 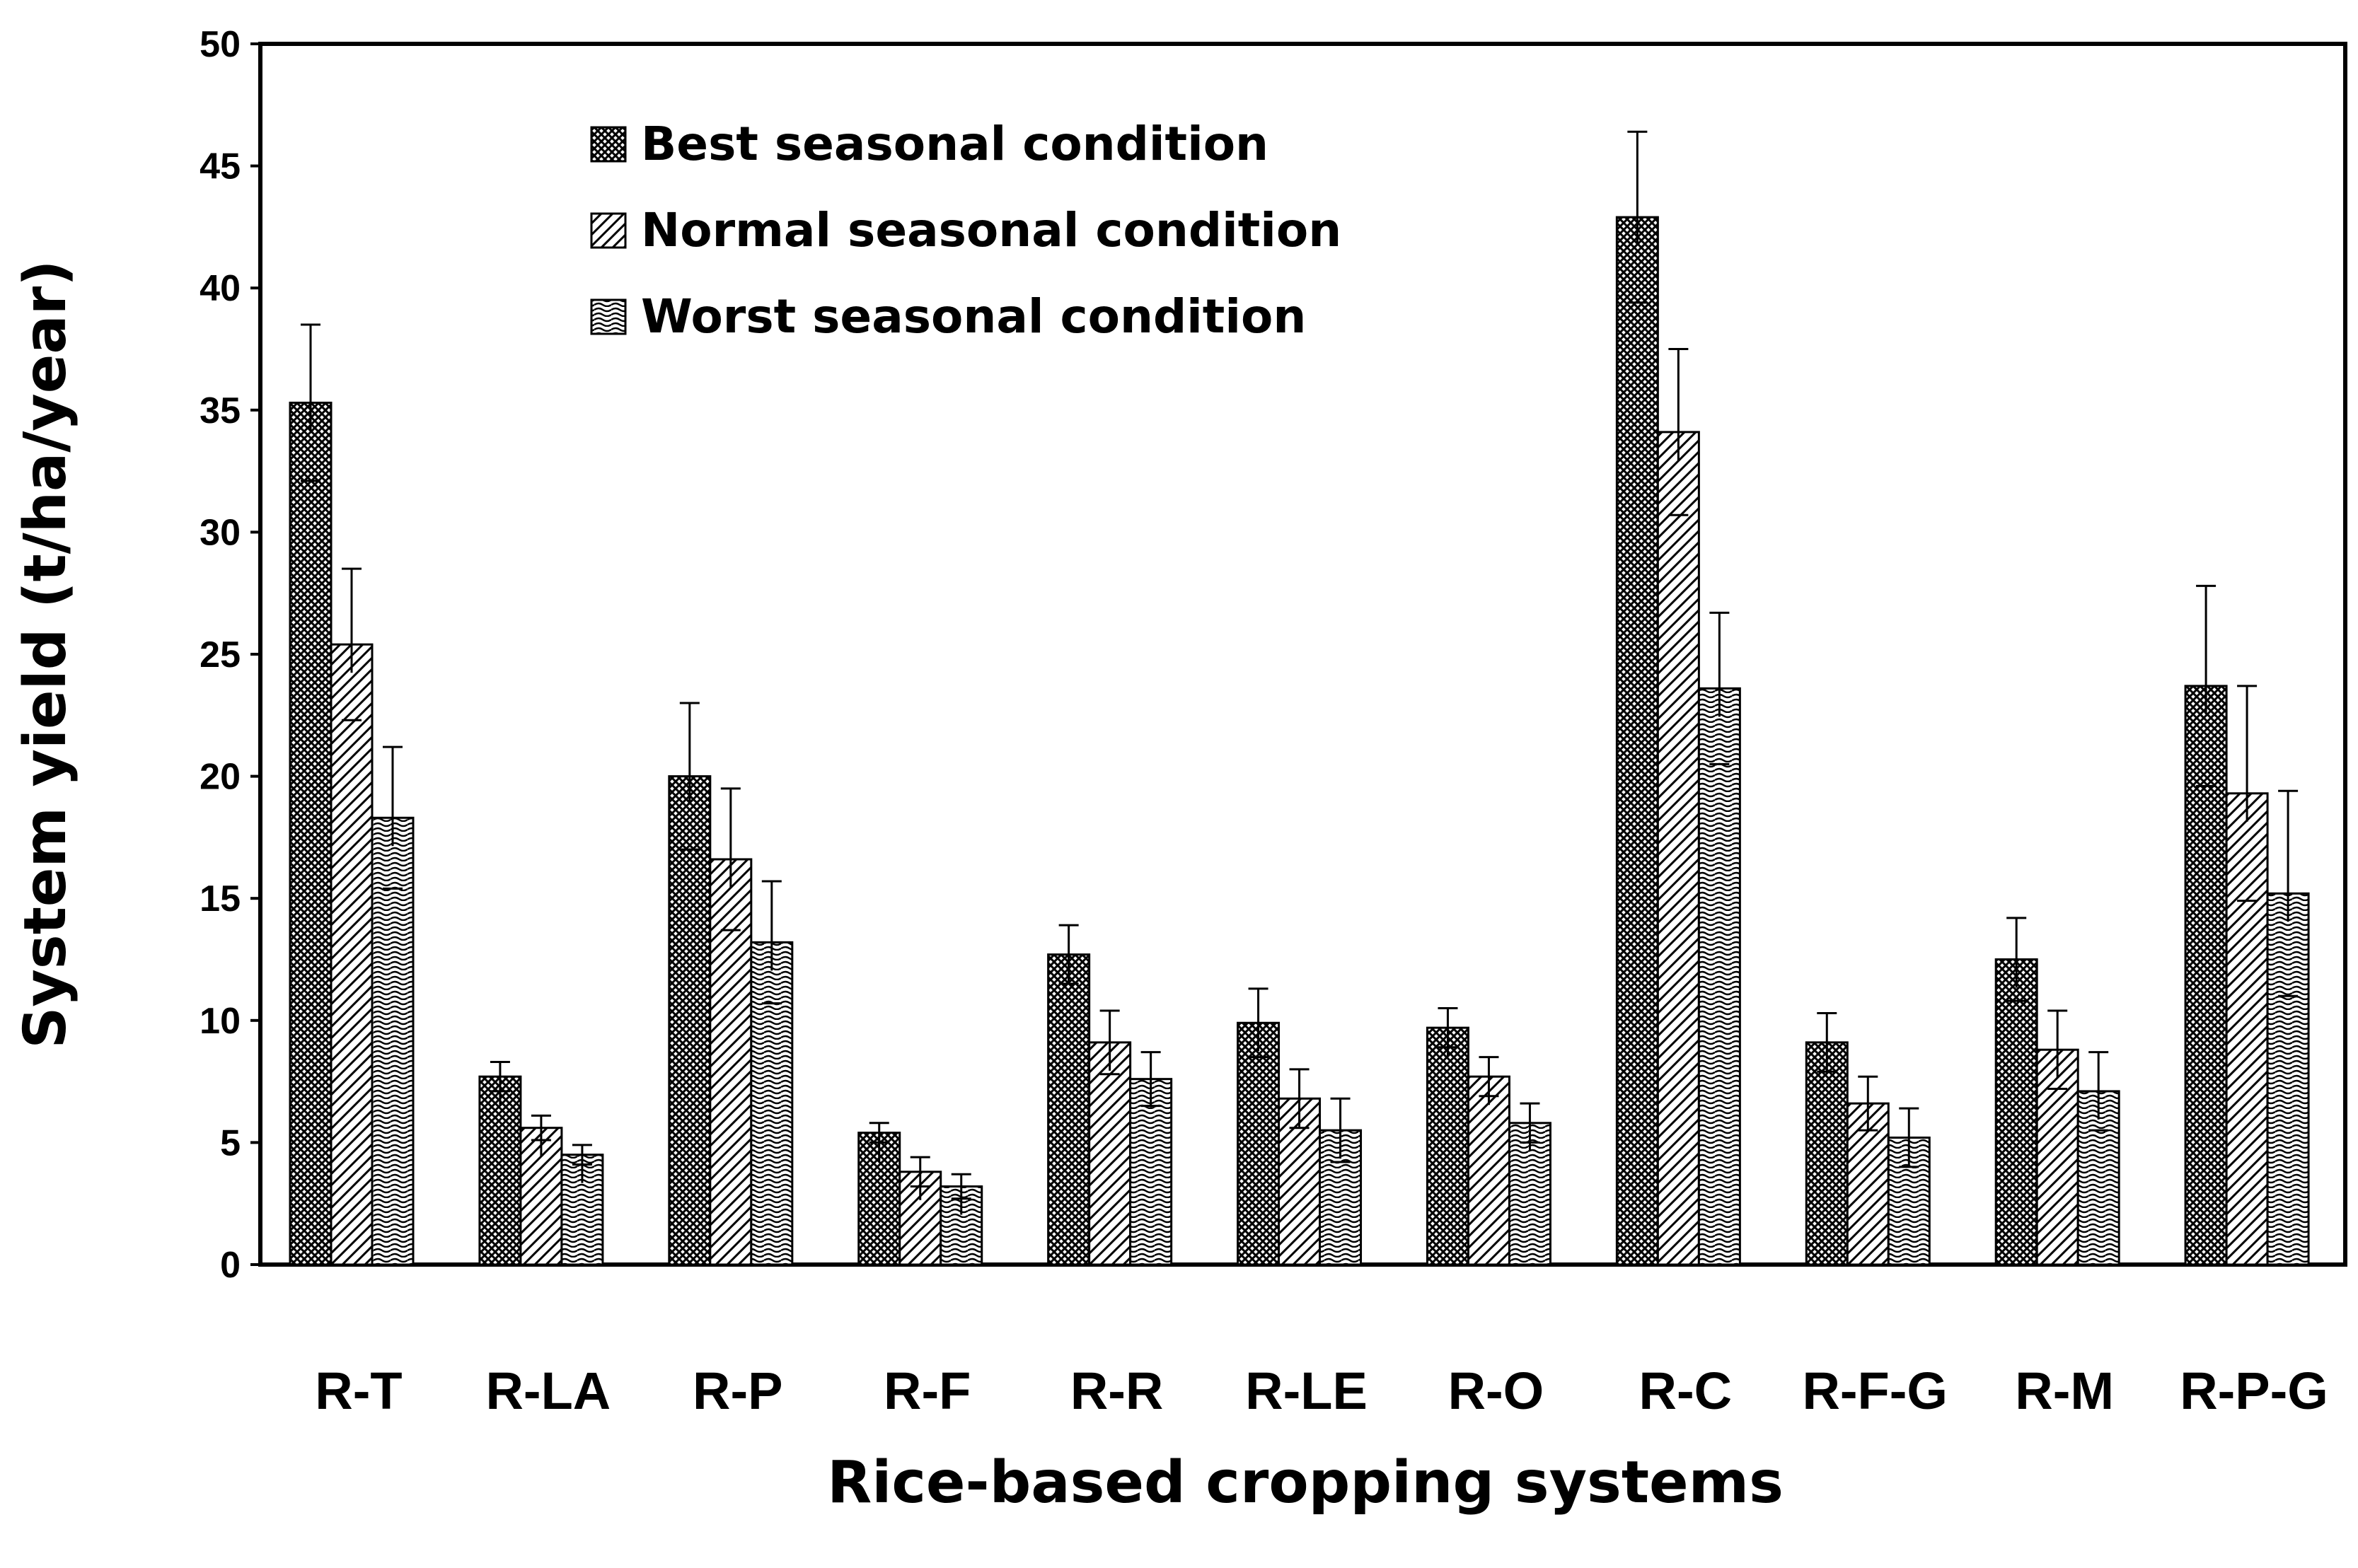 I want to click on x-tick-label: R-P-G, so click(x=2254, y=1390).